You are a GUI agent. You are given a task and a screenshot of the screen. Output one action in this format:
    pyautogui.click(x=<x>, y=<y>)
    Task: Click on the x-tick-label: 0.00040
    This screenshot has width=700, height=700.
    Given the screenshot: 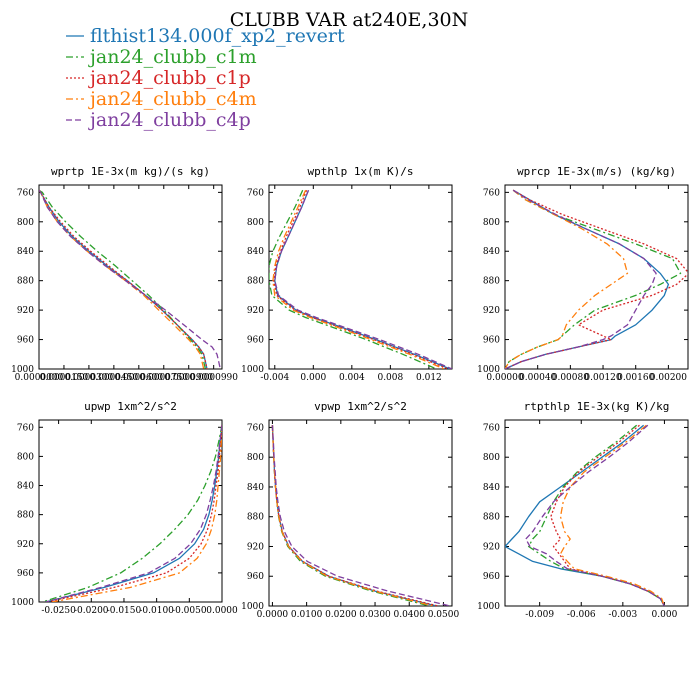 What is the action you would take?
    pyautogui.click(x=537, y=378)
    